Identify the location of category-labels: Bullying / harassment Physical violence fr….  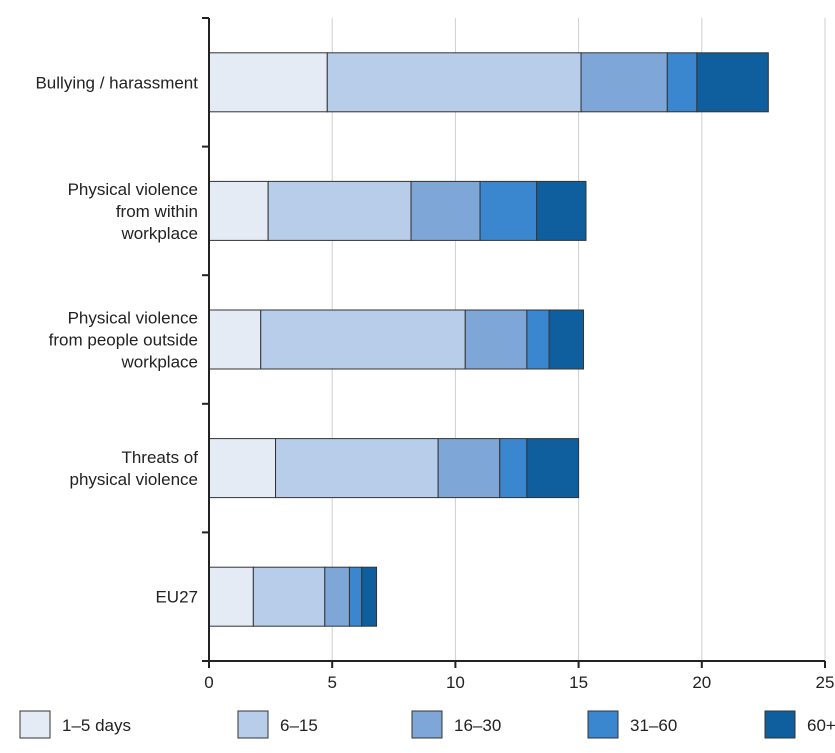
(116, 339).